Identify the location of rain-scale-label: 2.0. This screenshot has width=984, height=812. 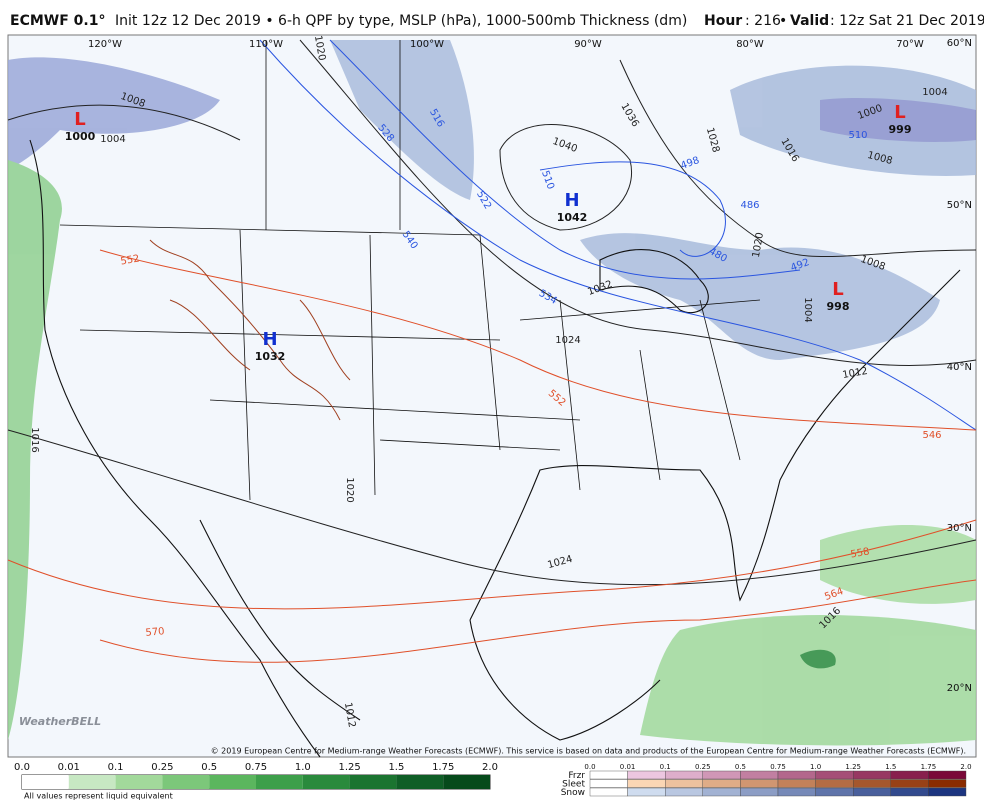
(490, 767).